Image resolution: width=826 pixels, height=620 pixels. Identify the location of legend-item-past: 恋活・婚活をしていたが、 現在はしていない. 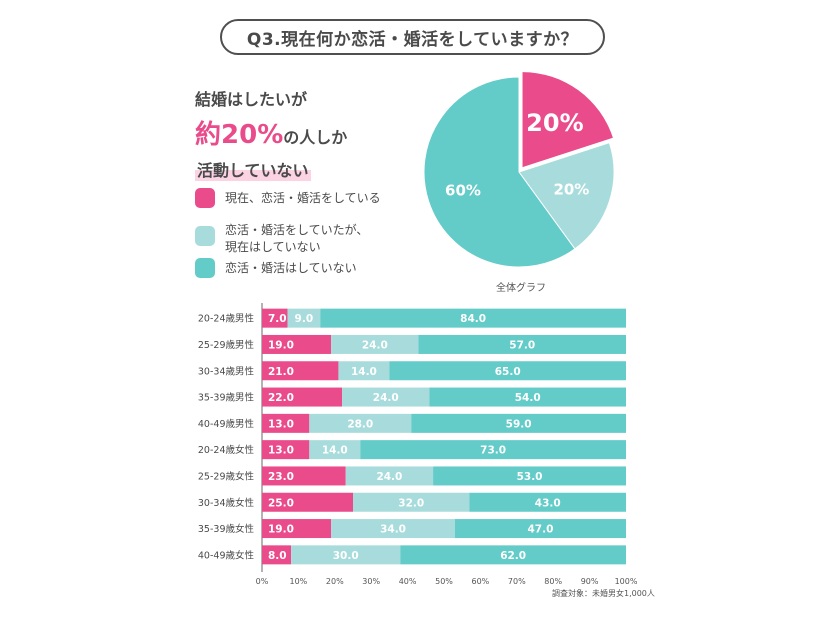
(295, 239).